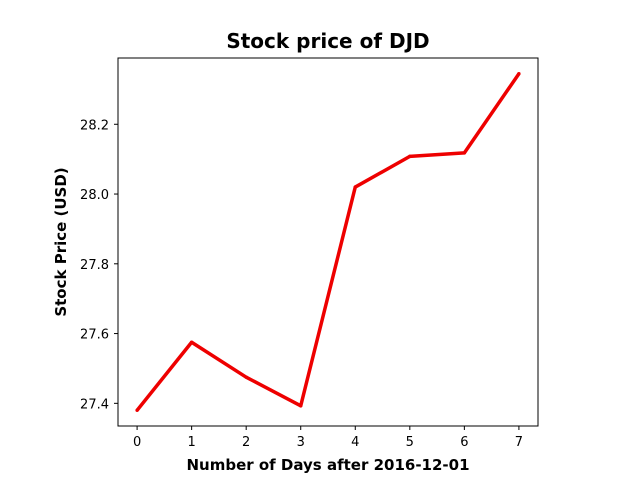 Image resolution: width=640 pixels, height=480 pixels. What do you see at coordinates (94, 125) in the screenshot?
I see `y-tick-label: 28.2` at bounding box center [94, 125].